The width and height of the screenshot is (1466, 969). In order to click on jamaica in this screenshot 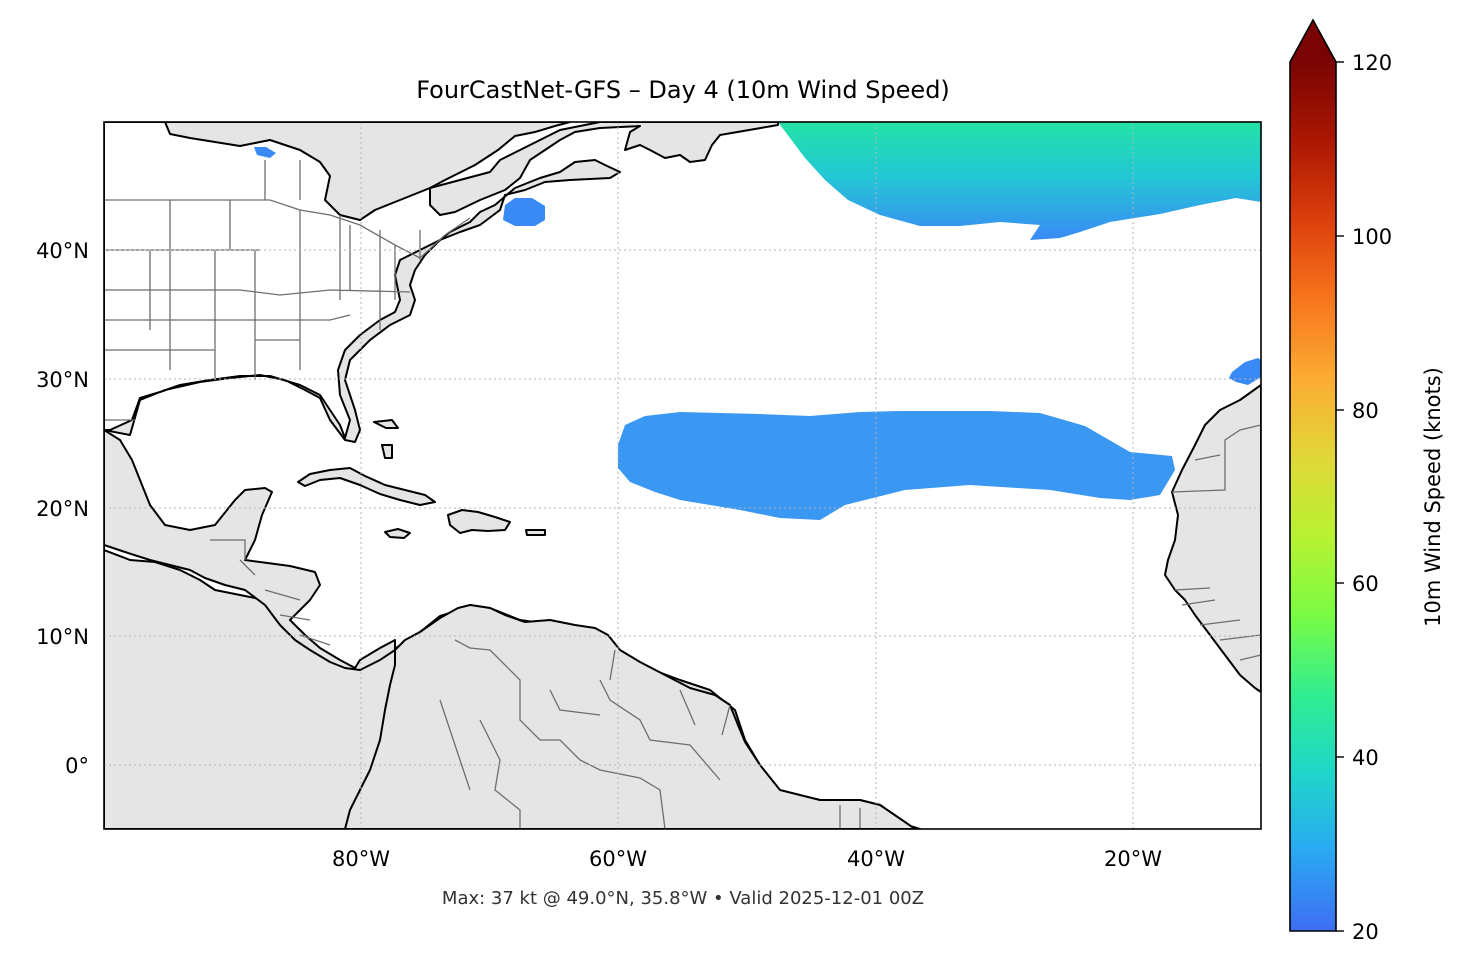, I will do `click(397, 533)`.